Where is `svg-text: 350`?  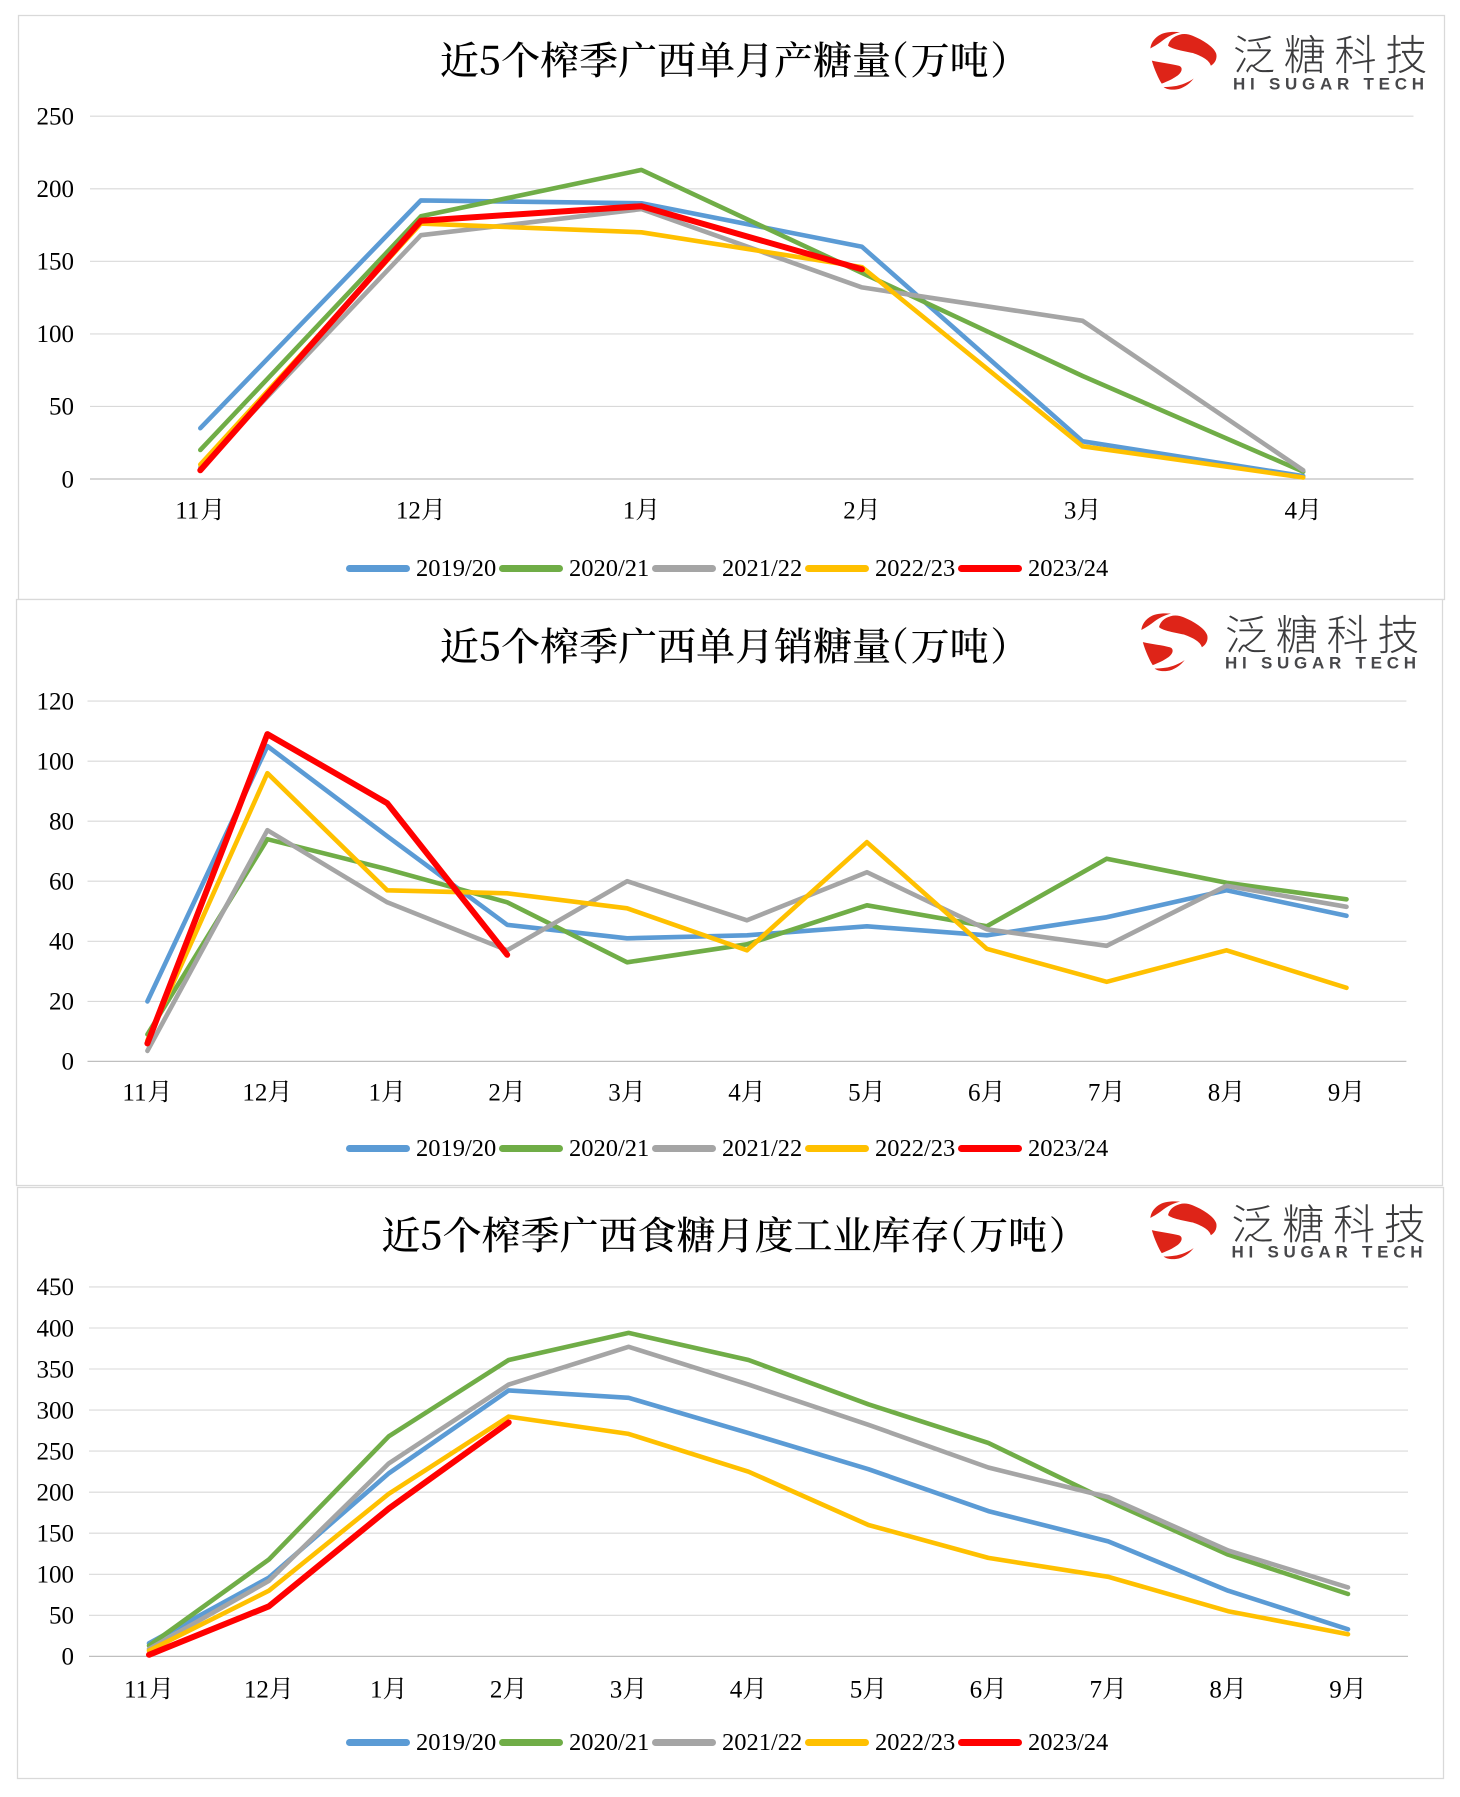 svg-text: 350 is located at coordinates (56, 1369).